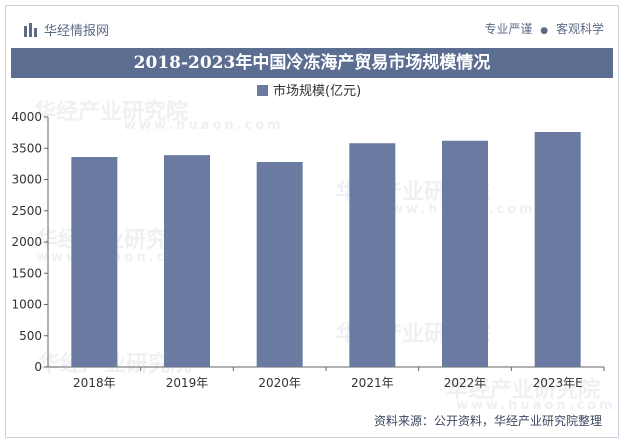 The height and width of the screenshot is (444, 626). What do you see at coordinates (262, 90) in the screenshot?
I see `legend-swatch` at bounding box center [262, 90].